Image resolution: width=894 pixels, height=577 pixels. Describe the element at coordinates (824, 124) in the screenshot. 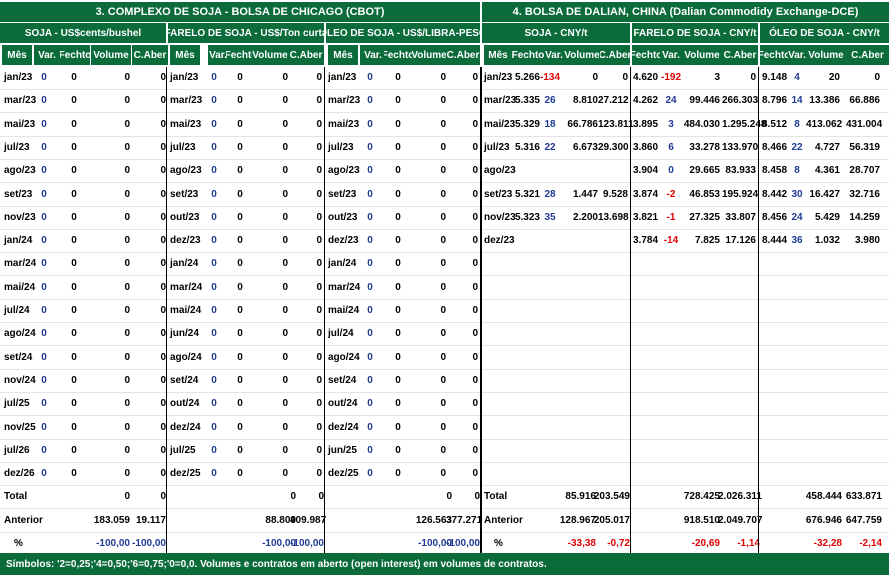

I see `dce-cell: 413.062` at that location.